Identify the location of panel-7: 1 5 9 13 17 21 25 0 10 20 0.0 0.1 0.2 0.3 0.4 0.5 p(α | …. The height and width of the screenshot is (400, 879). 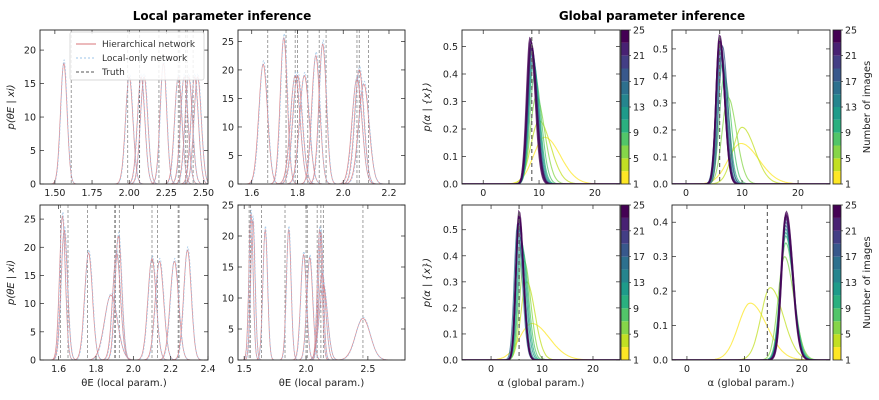
(533, 295).